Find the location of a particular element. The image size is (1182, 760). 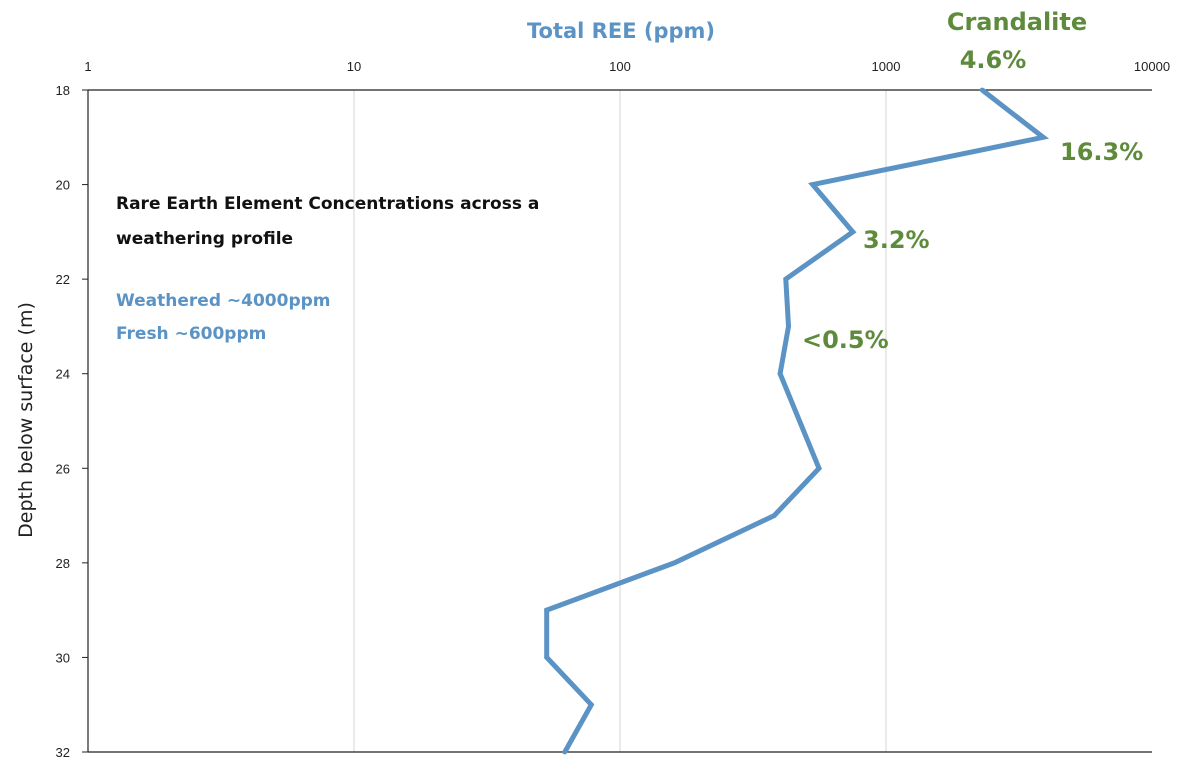

y-tick-label-24: 24 is located at coordinates (63, 374).